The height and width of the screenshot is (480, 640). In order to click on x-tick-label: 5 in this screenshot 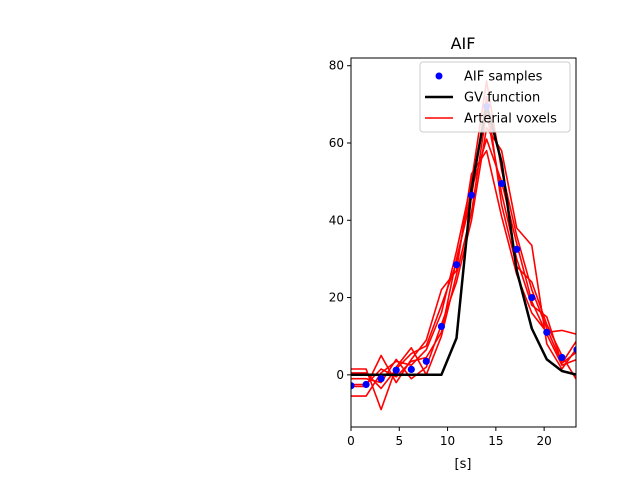, I will do `click(399, 441)`.